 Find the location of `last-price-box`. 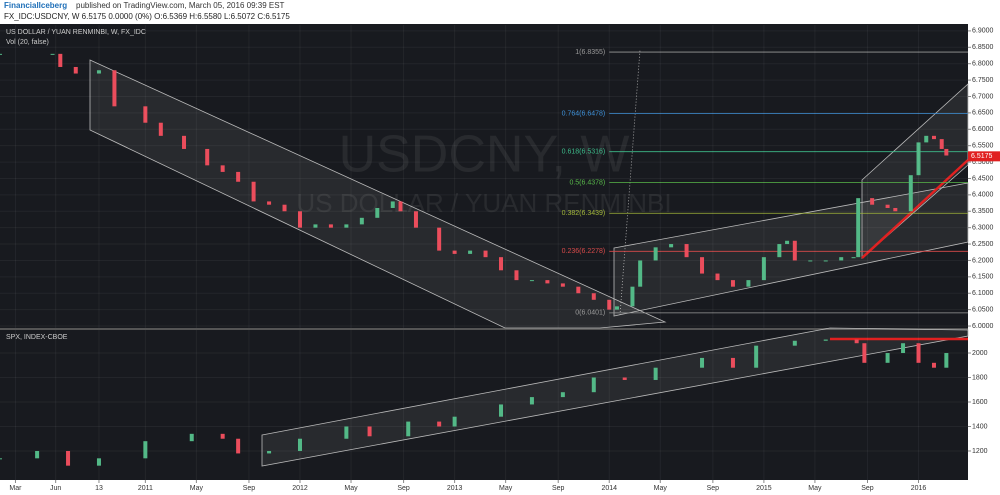

last-price-box is located at coordinates (984, 156).